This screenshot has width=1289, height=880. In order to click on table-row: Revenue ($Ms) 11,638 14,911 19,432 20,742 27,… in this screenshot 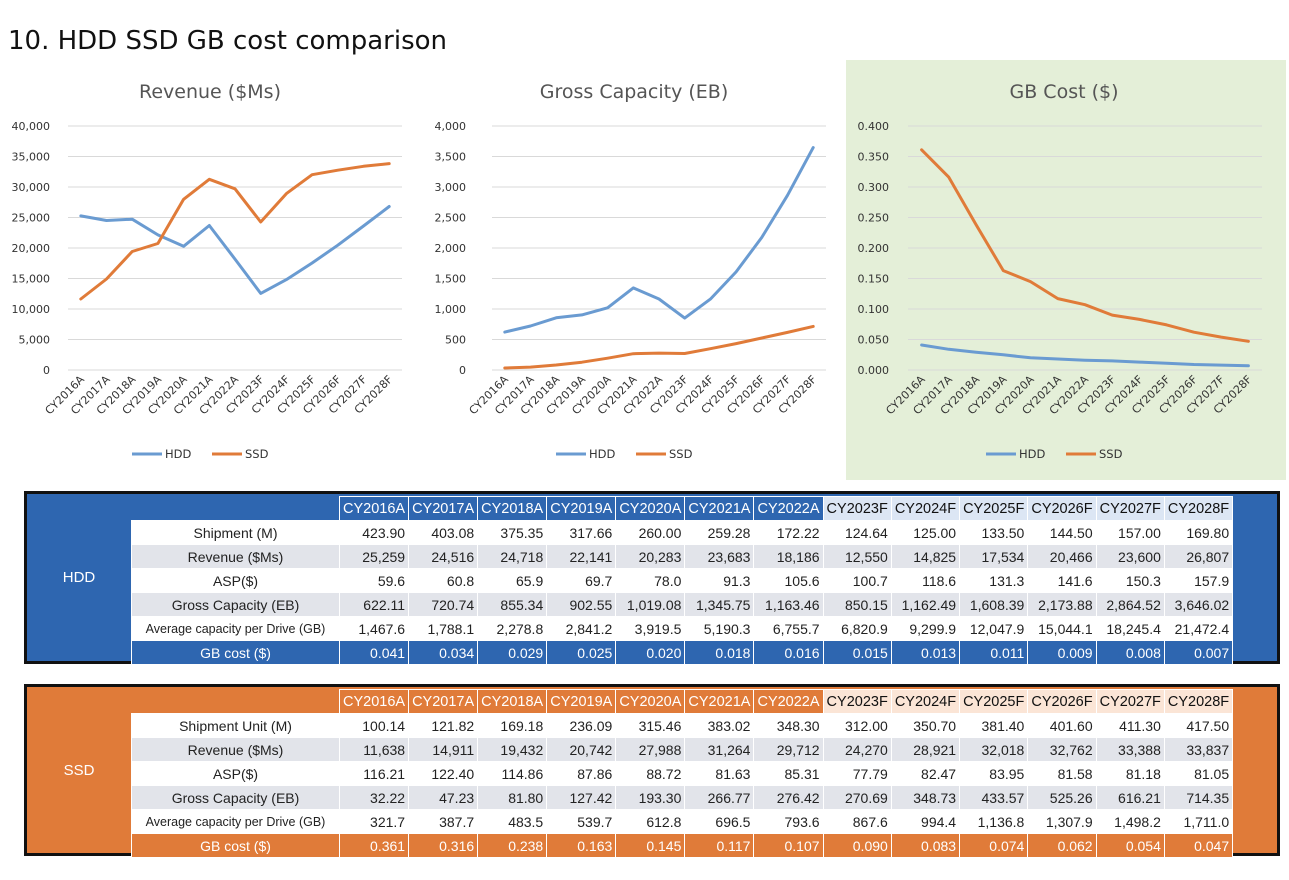, I will do `click(682, 749)`.